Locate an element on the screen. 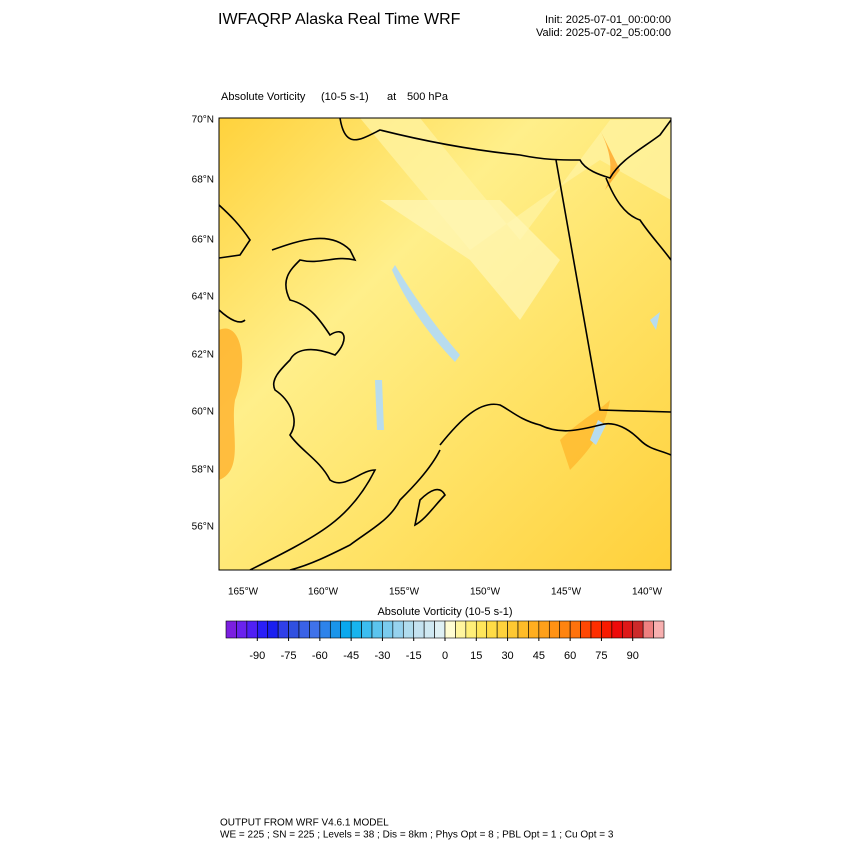 This screenshot has width=850, height=855. lon-label: 160°W is located at coordinates (323, 592).